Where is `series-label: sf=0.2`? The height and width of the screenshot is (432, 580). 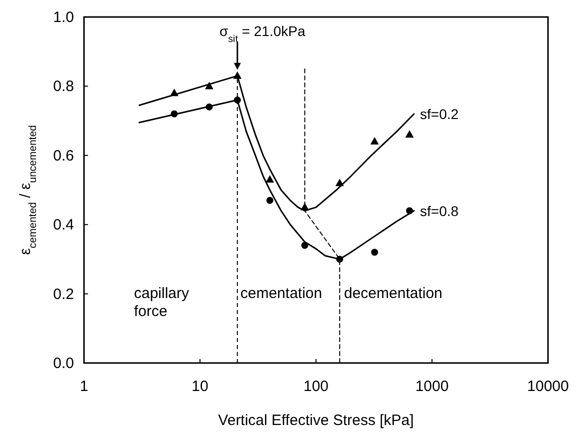
series-label: sf=0.2 is located at coordinates (439, 114).